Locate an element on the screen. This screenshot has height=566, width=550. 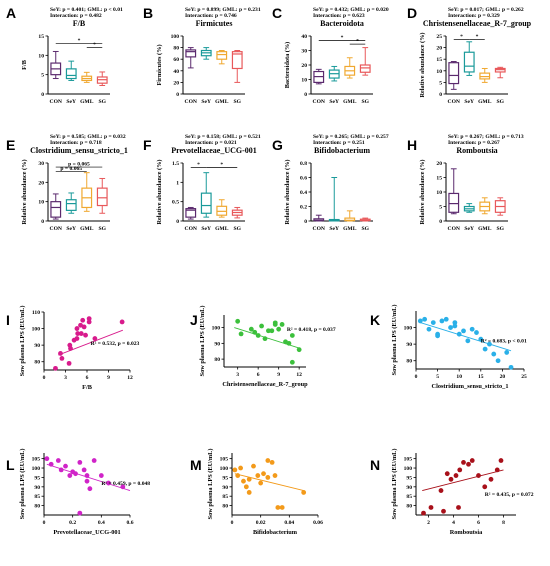
x-axis-label: Bifidobacterium is located at coordinates (275, 532).